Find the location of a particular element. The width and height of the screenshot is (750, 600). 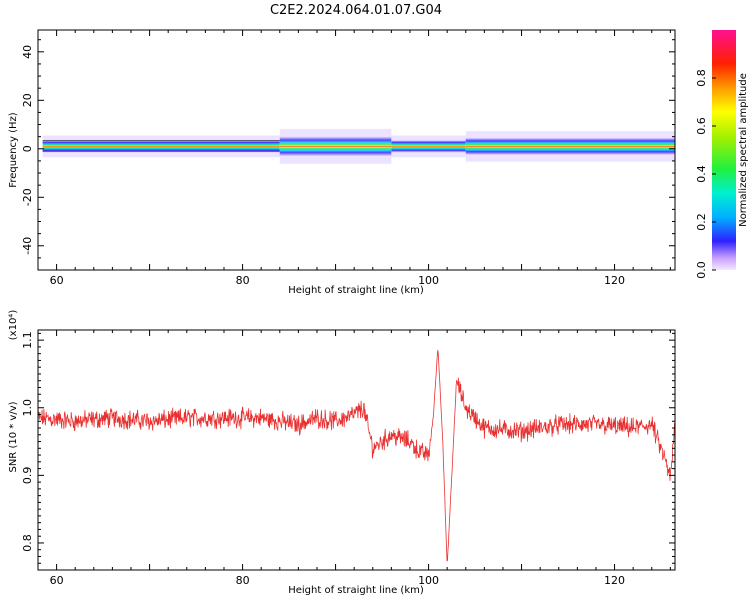

spectrogram-x-tick-label: 60 is located at coordinates (57, 280).